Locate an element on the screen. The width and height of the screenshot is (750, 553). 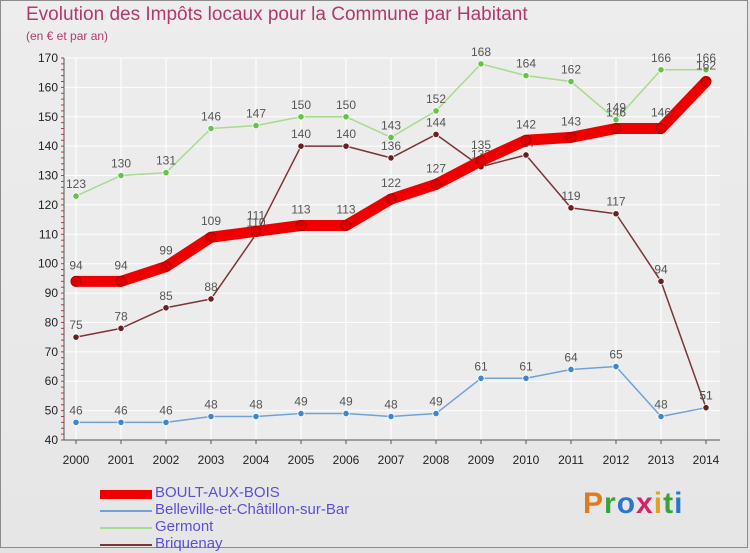
data-label: 144 is located at coordinates (436, 122).